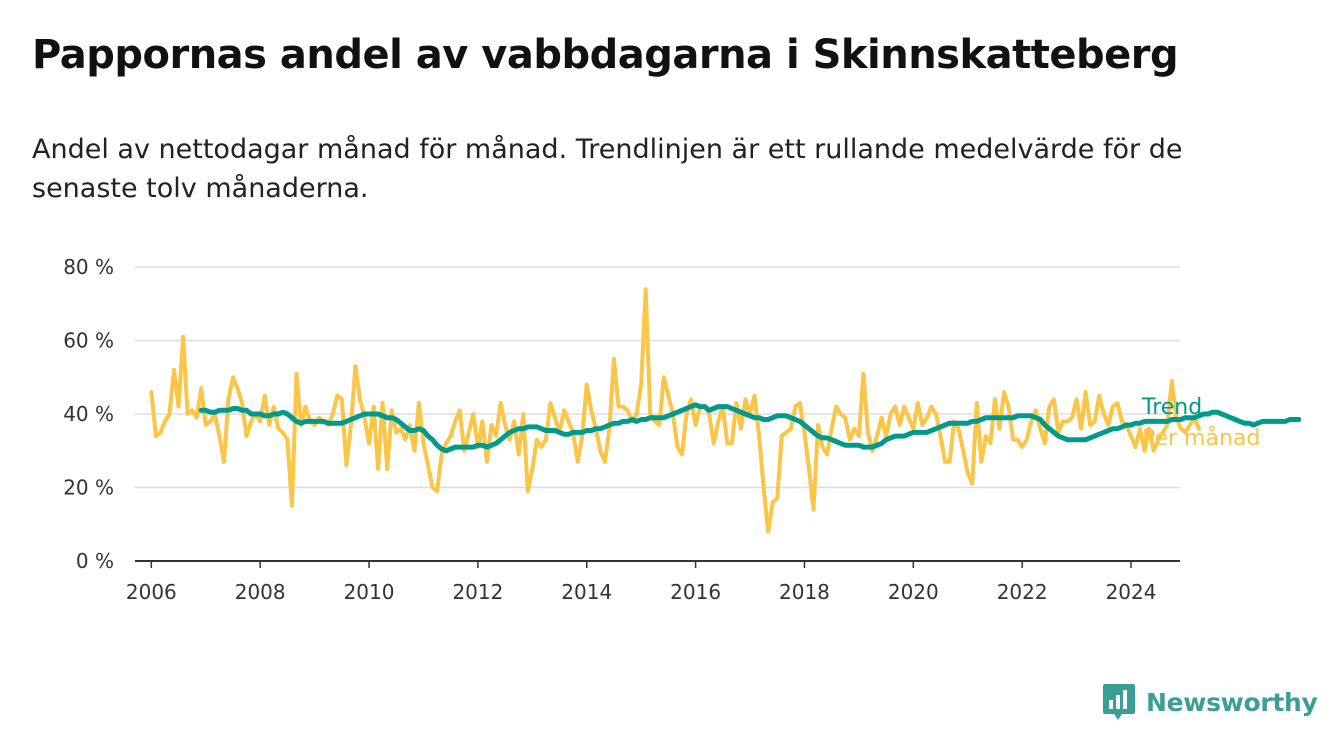 The height and width of the screenshot is (753, 1340). Describe the element at coordinates (88, 341) in the screenshot. I see `y-tick-label: 60 %` at that location.